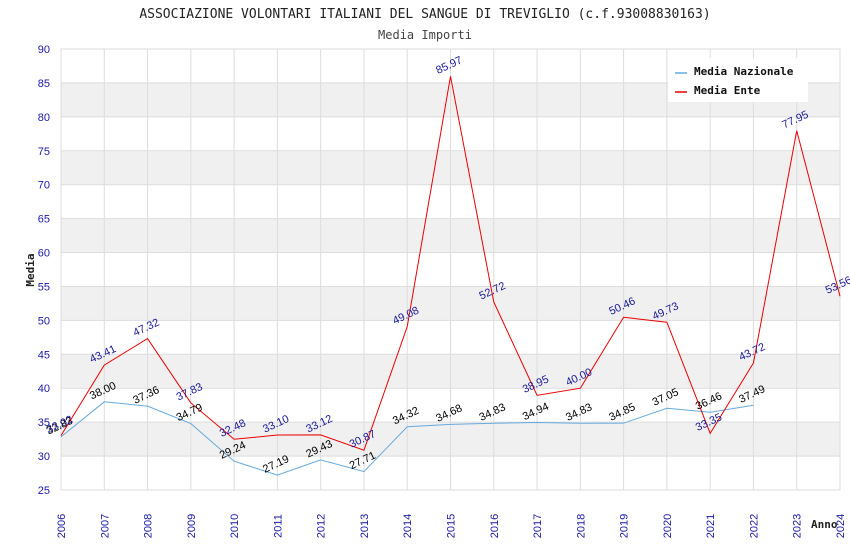 This screenshot has width=850, height=550. Describe the element at coordinates (408, 526) in the screenshot. I see `x-tick-label: 2014` at that location.